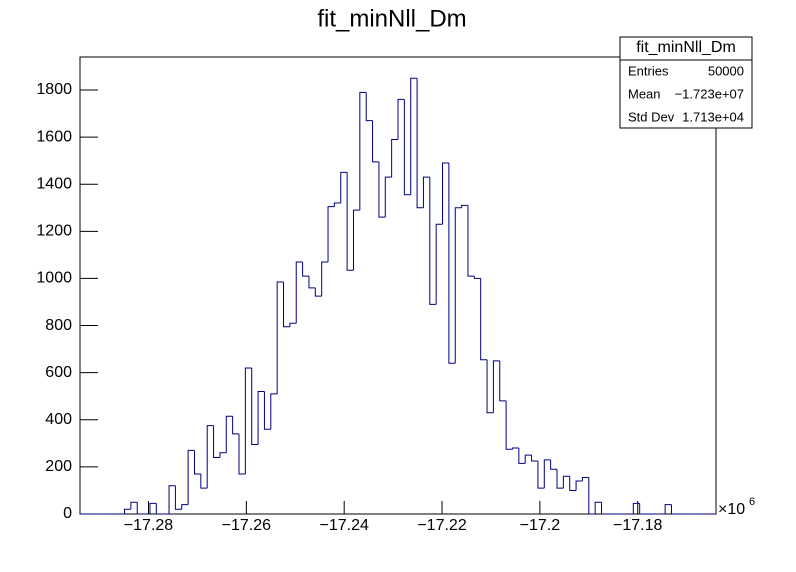 The height and width of the screenshot is (572, 796). What do you see at coordinates (54, 183) in the screenshot?
I see `y-tick-label: 1400` at bounding box center [54, 183].